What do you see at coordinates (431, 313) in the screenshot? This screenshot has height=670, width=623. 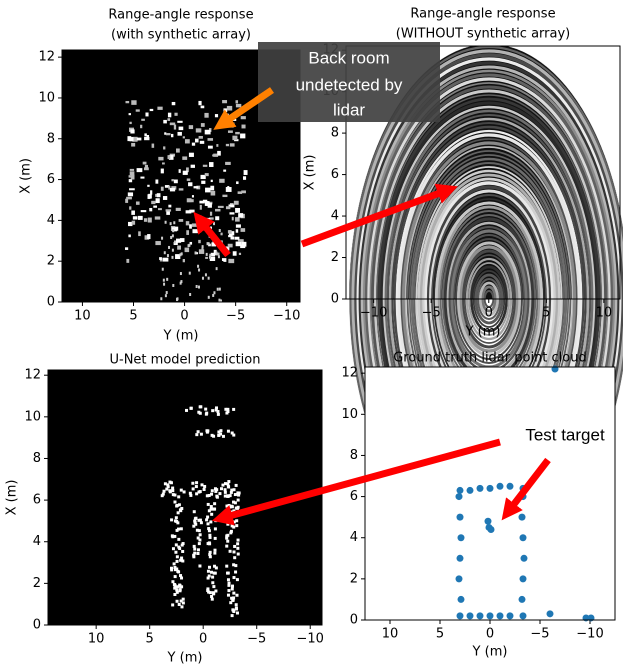 I see `x-tick-label: −5` at bounding box center [431, 313].